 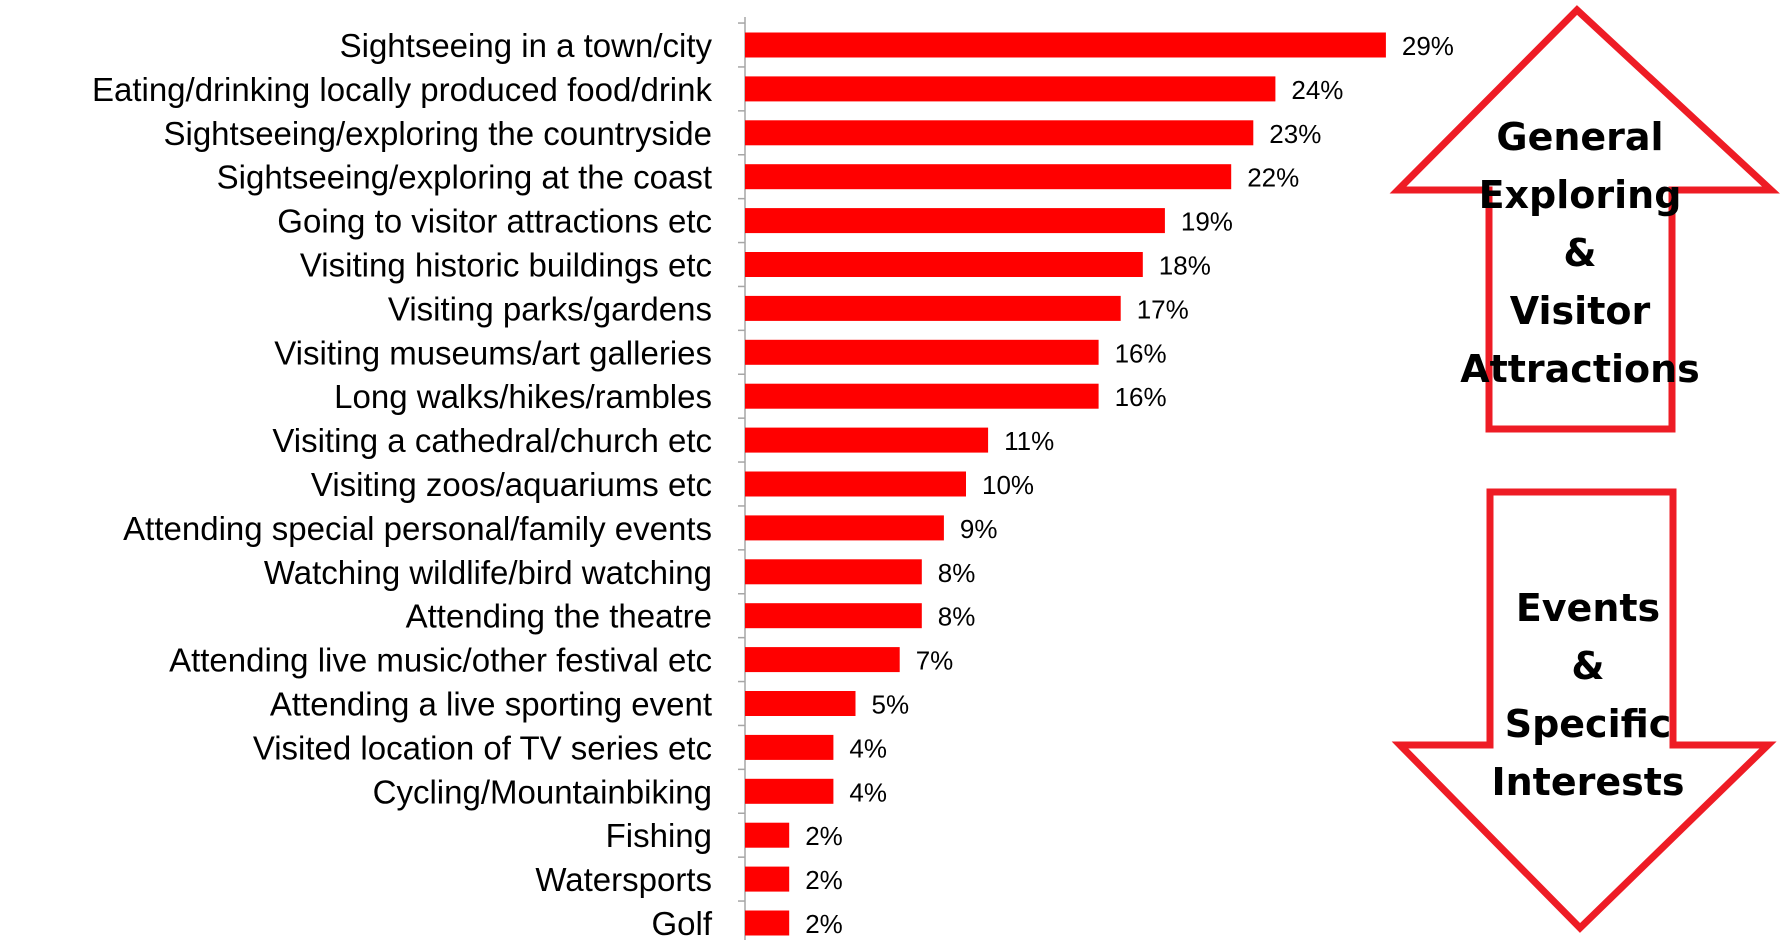 I want to click on arrow-text-line: Exploring, so click(x=1580, y=195).